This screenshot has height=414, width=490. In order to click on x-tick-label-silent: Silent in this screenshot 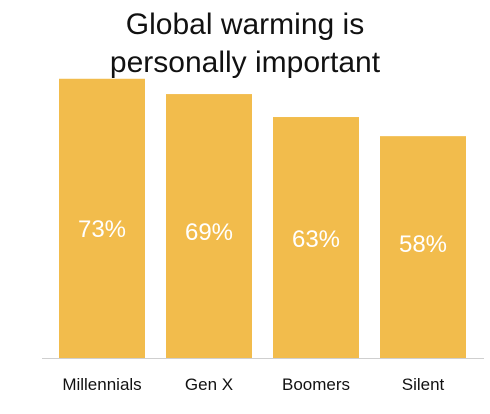, I will do `click(423, 384)`.